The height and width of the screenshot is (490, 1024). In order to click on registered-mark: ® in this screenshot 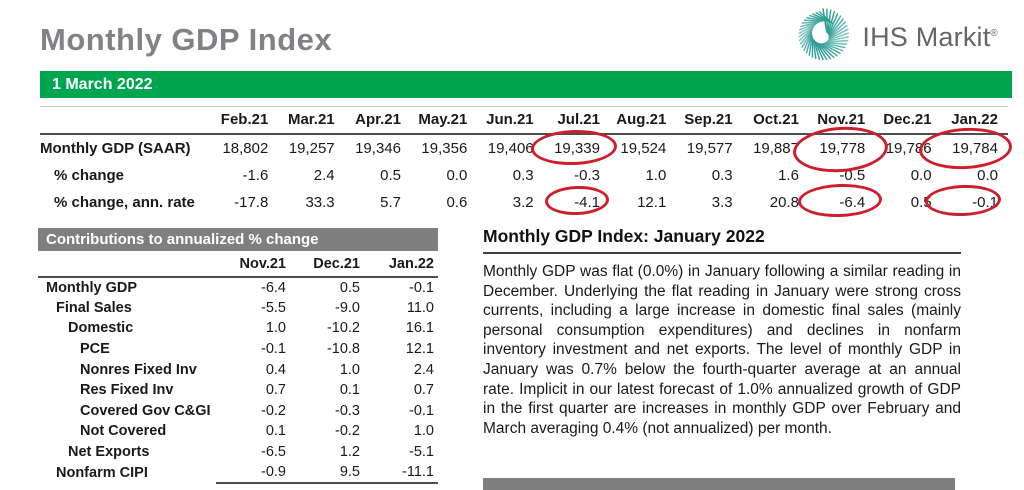, I will do `click(994, 33)`.